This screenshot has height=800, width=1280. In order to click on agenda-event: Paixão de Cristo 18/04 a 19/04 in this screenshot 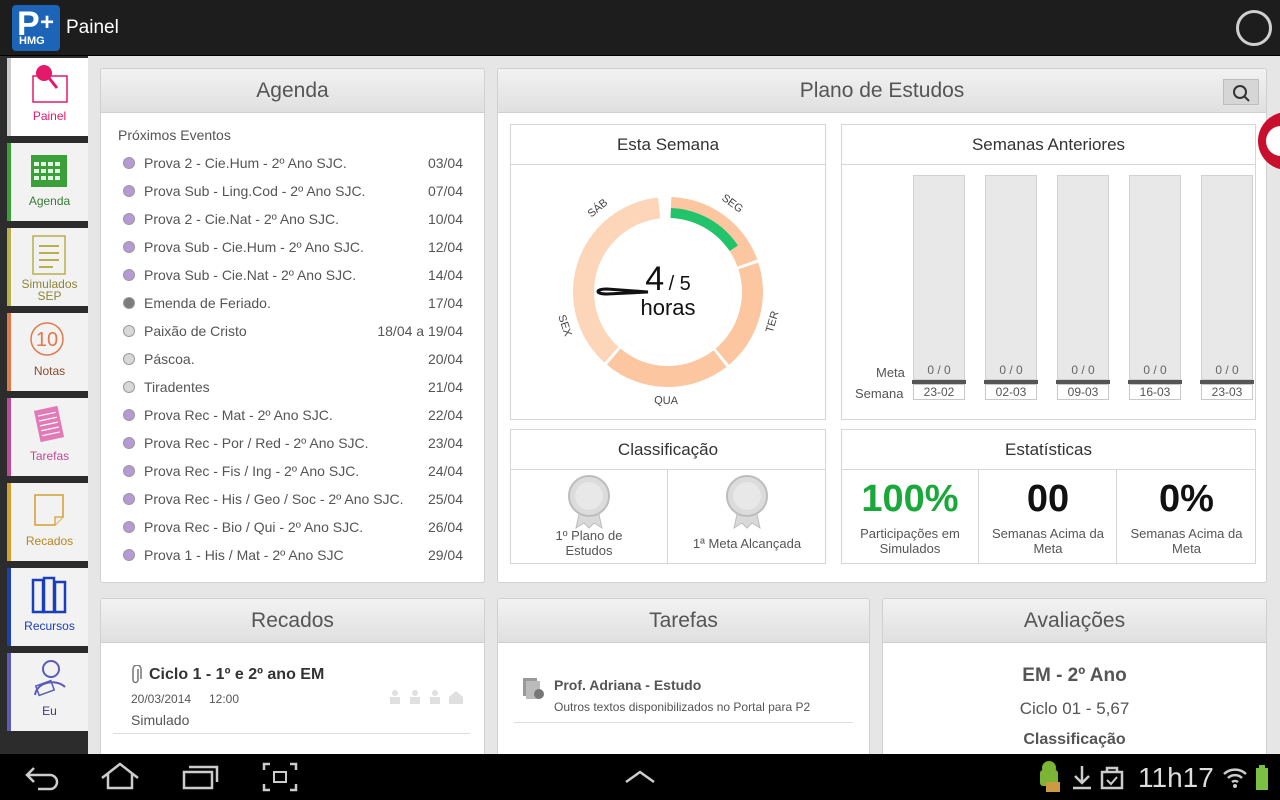, I will do `click(293, 331)`.